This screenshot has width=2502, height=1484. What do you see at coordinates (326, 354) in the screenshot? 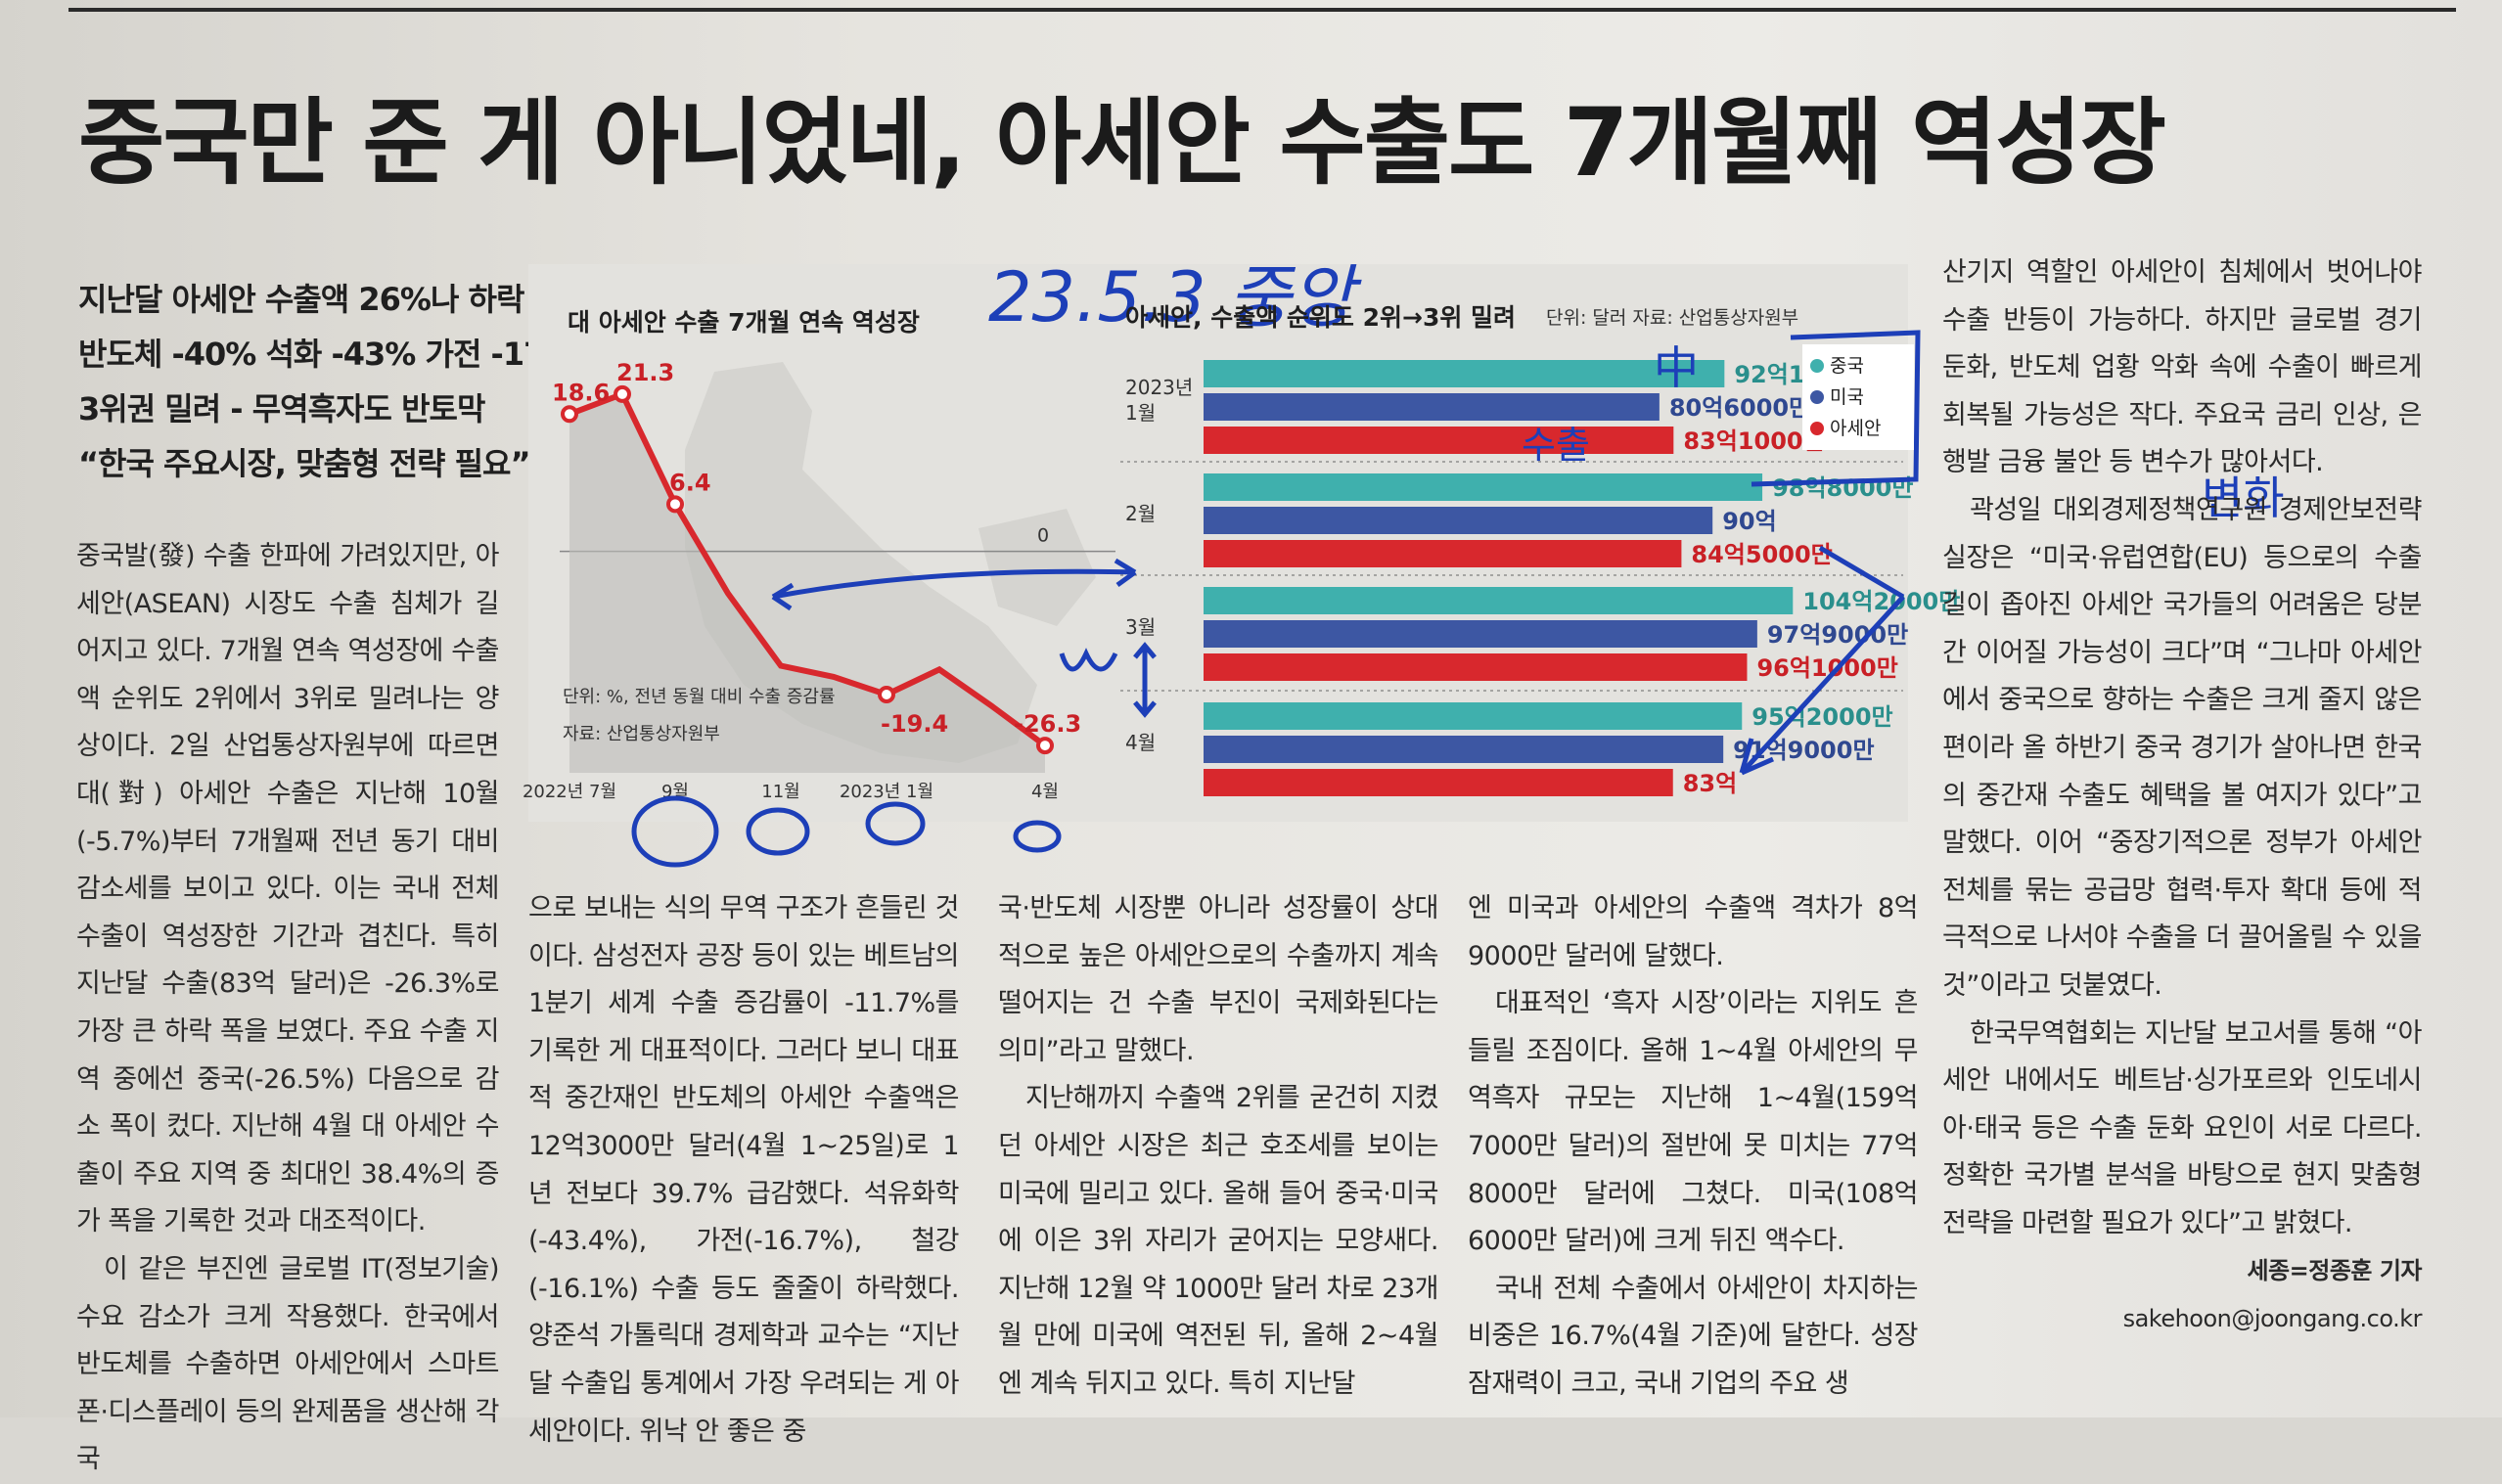
I see `subhead-2: 반도체 -40% 석화 -43% 가전 -17%` at bounding box center [326, 354].